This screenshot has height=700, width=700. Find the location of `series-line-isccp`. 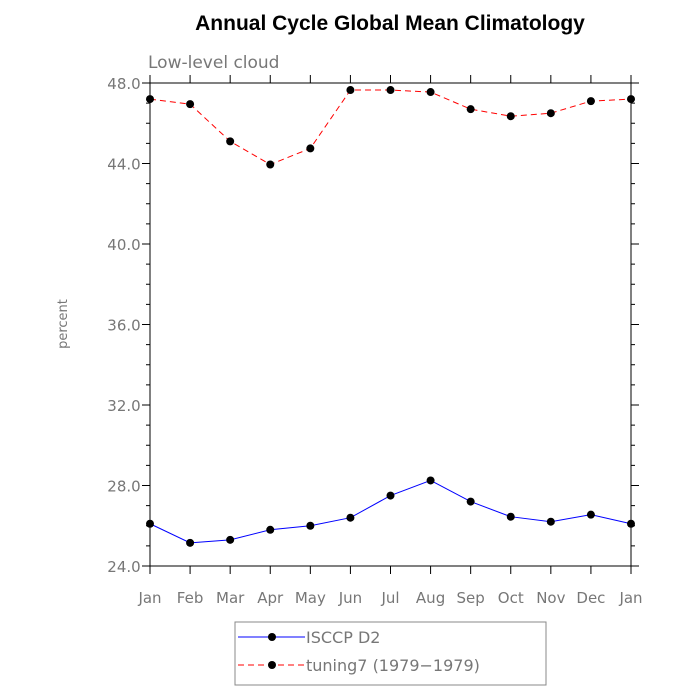

series-line-isccp is located at coordinates (390, 511).